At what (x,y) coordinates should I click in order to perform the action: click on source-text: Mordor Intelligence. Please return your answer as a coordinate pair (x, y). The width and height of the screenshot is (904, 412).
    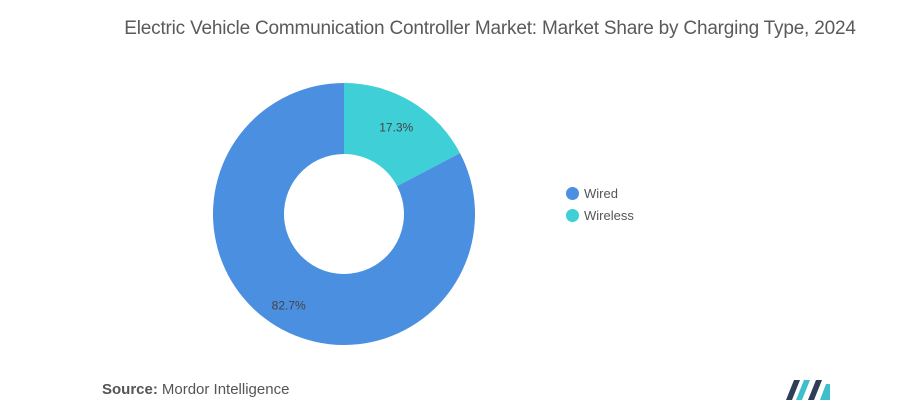
    Looking at the image, I should click on (225, 389).